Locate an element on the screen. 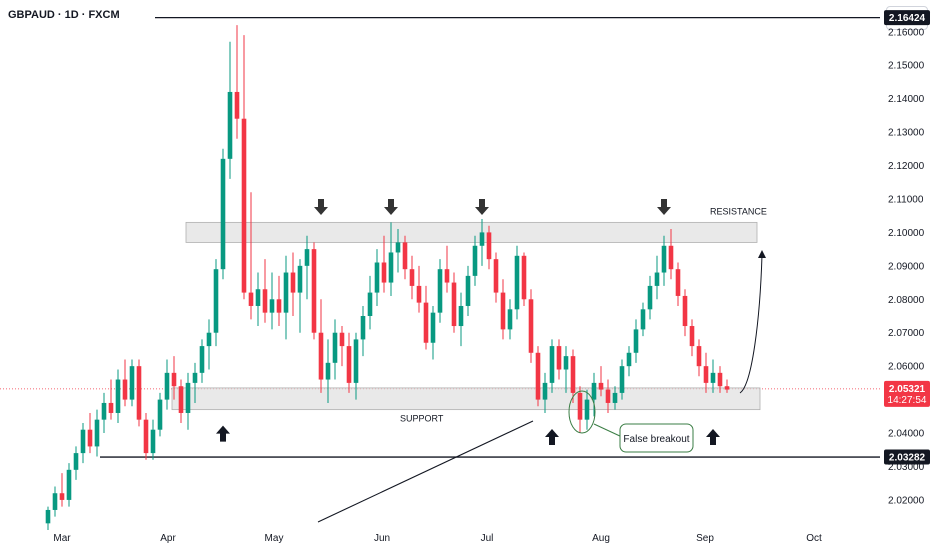 The image size is (932, 550). price-marker is located at coordinates (907, 393).